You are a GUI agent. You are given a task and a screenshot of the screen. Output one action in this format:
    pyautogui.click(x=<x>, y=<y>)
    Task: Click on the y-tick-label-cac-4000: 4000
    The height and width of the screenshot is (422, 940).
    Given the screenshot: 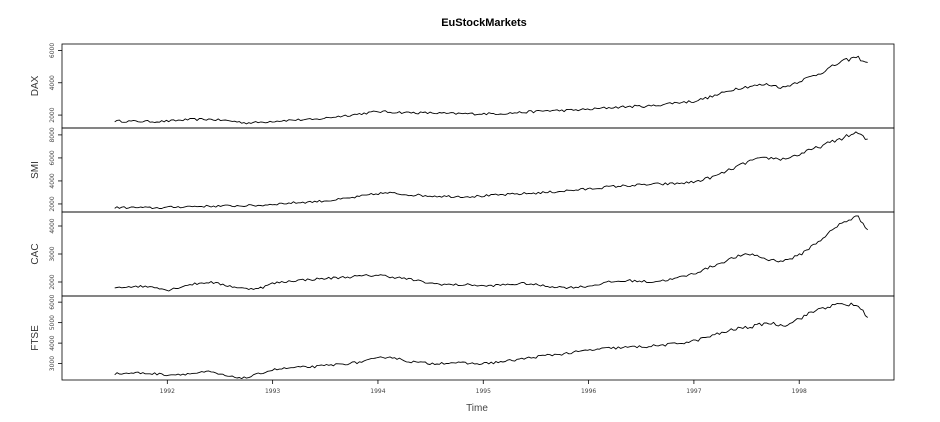 What is the action you would take?
    pyautogui.click(x=52, y=225)
    